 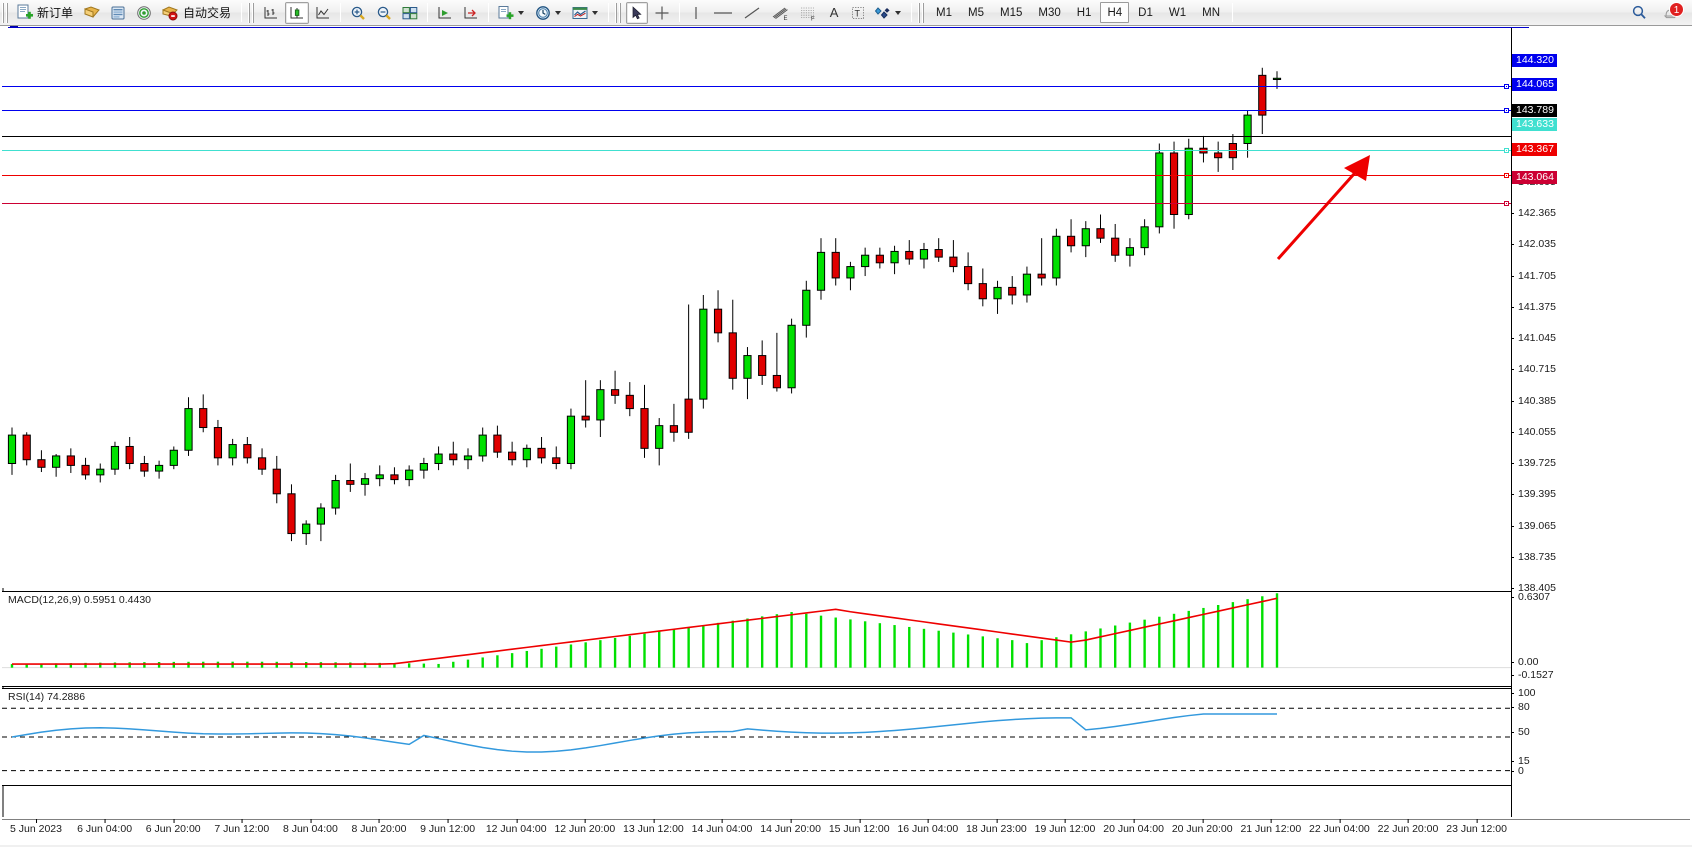 What do you see at coordinates (1534, 124) in the screenshot?
I see `price-level-143-633-tag: 143.633` at bounding box center [1534, 124].